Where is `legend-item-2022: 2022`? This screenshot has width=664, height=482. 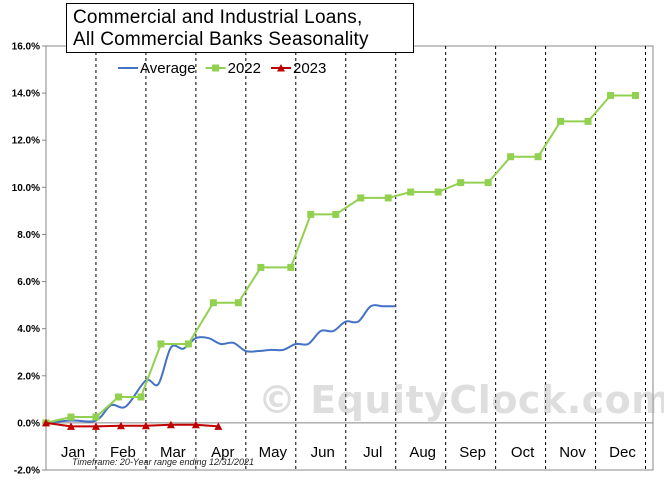 legend-item-2022: 2022 is located at coordinates (233, 68).